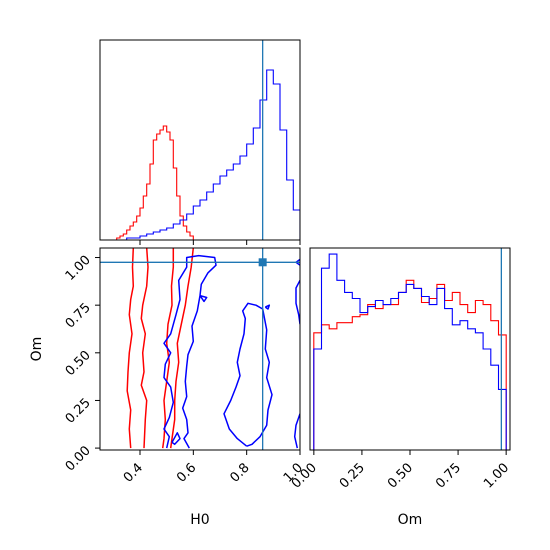 The width and height of the screenshot is (550, 550). I want to click on om-hist-xtick-label: 0.75, so click(448, 475).